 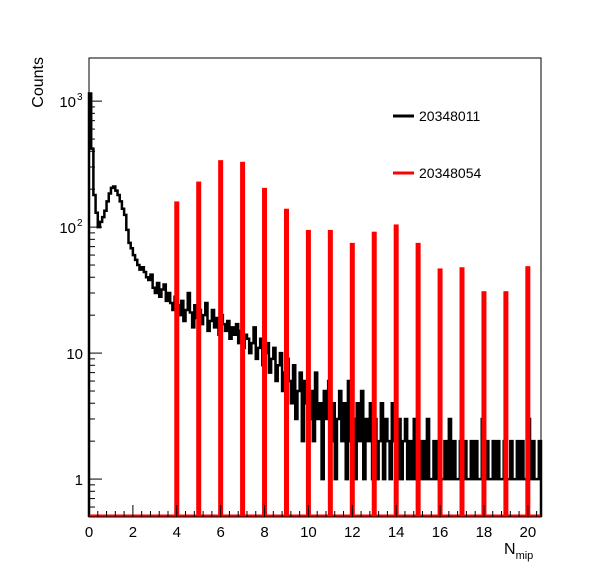 What do you see at coordinates (527, 532) in the screenshot?
I see `x-tick-label: 20` at bounding box center [527, 532].